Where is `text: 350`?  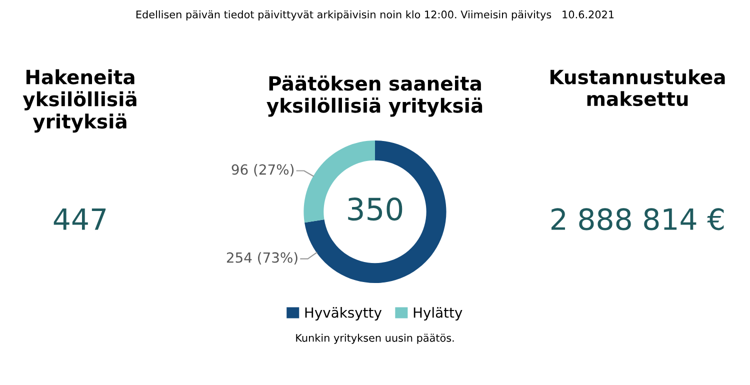 text: 350 is located at coordinates (375, 209).